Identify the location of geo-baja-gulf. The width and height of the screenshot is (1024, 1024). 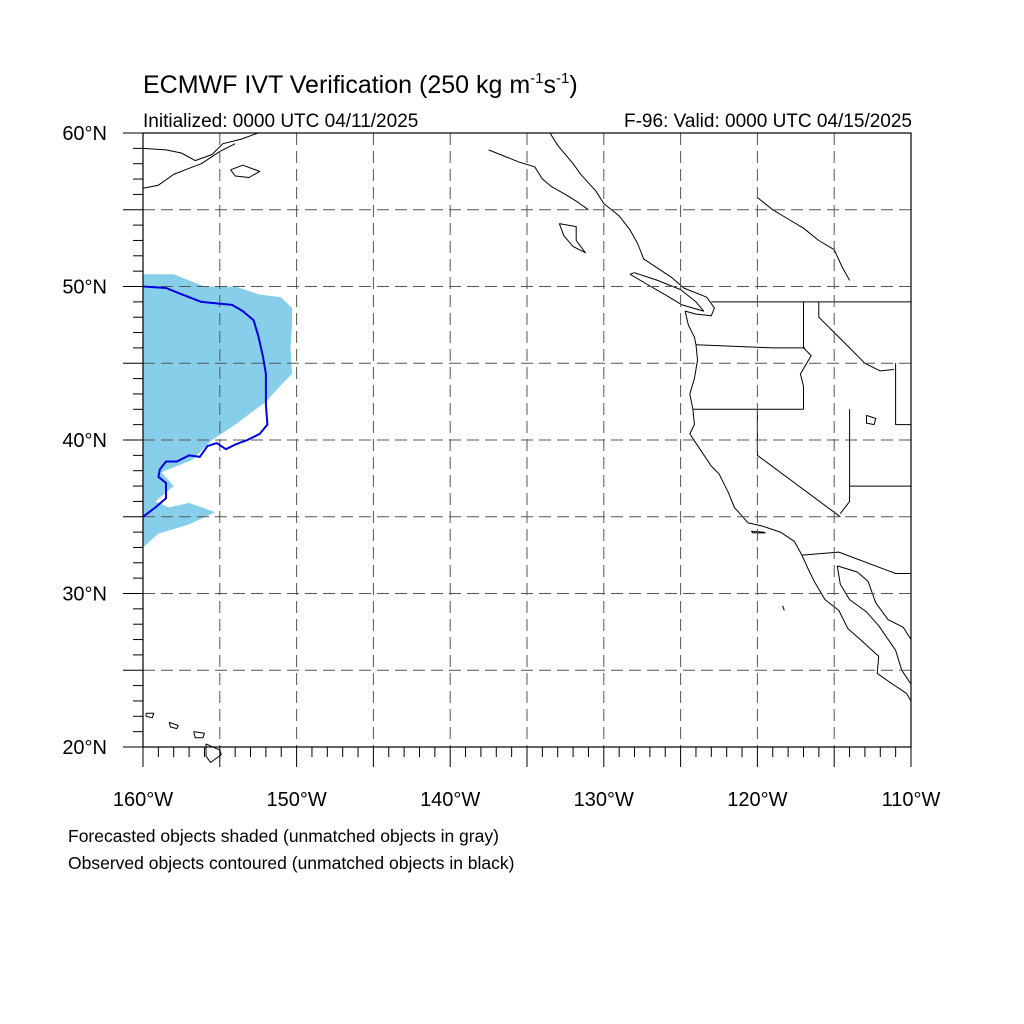
(874, 625).